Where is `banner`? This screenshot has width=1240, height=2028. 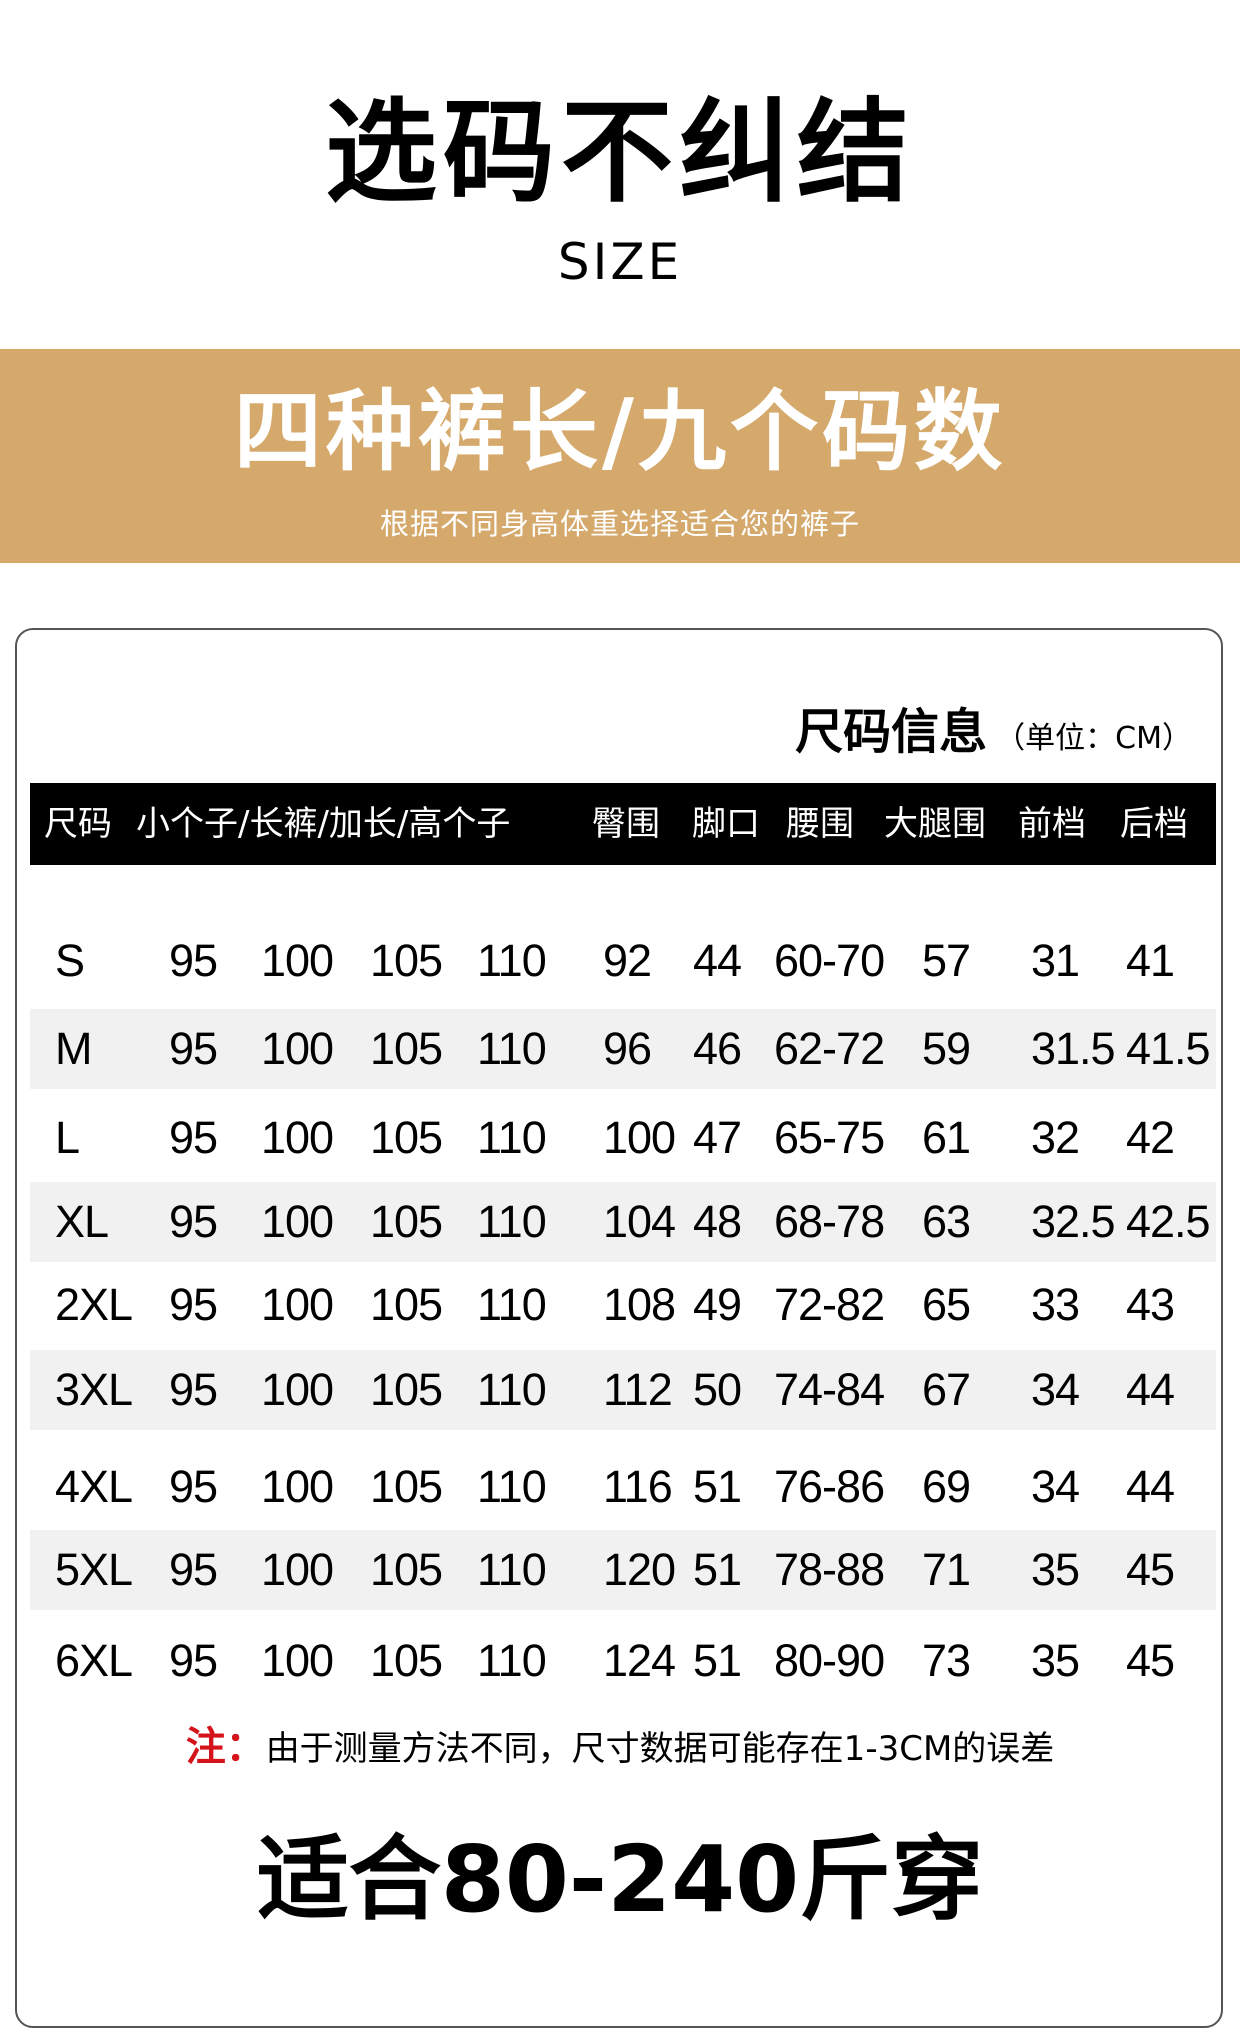
banner is located at coordinates (620, 456).